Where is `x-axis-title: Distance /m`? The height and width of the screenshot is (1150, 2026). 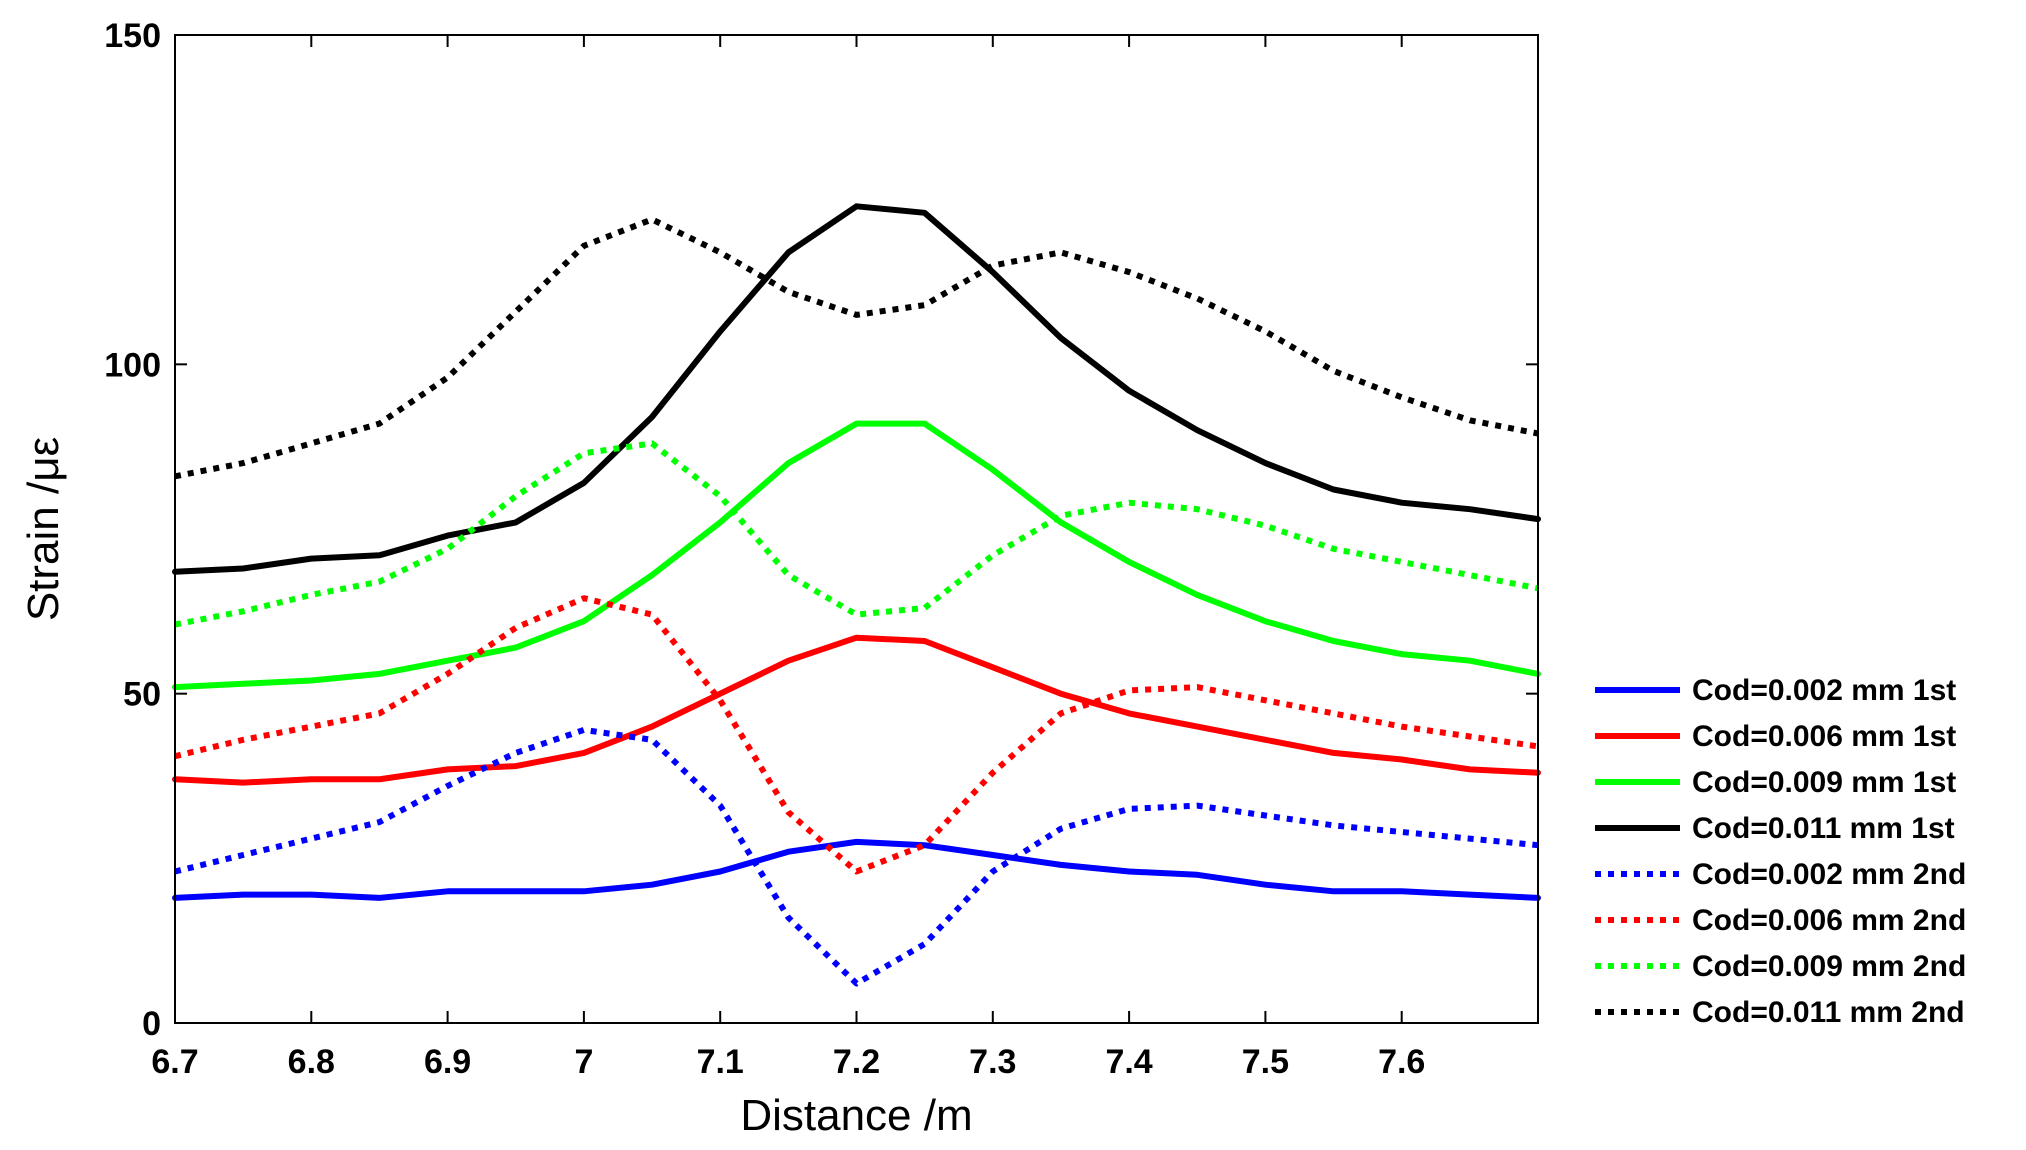 x-axis-title: Distance /m is located at coordinates (856, 1115).